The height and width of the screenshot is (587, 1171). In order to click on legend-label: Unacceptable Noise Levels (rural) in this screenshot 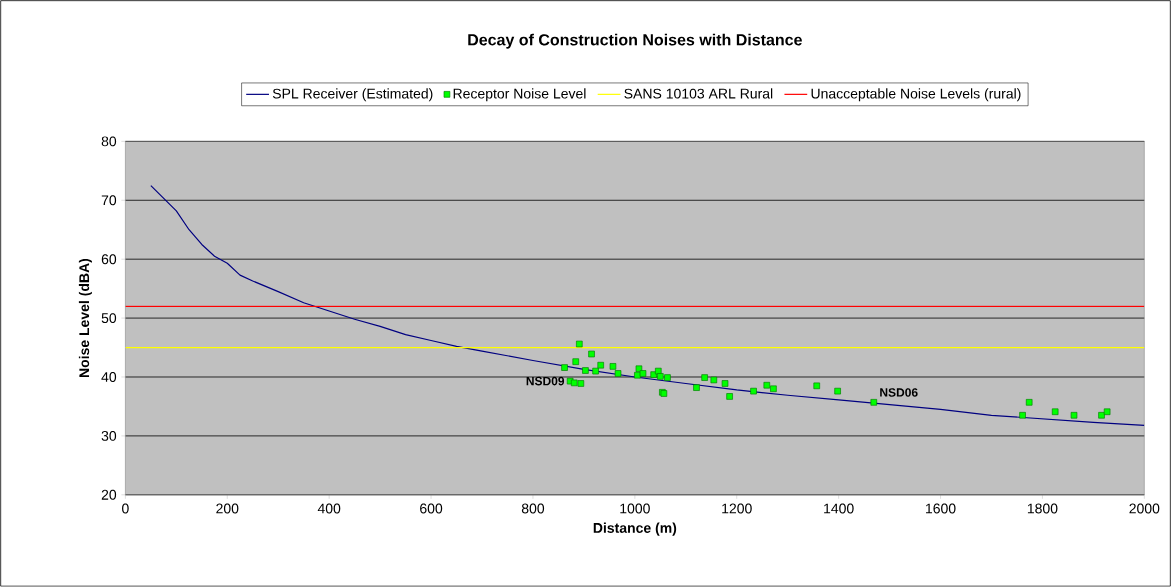, I will do `click(916, 95)`.